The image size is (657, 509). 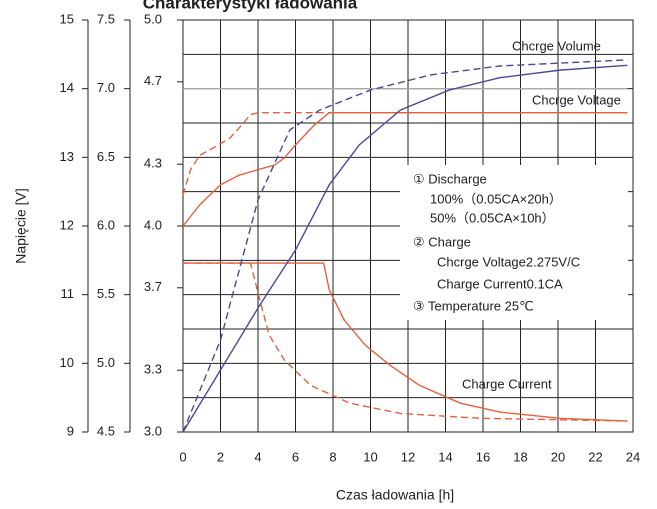 I want to click on y-tick-label: 4.0, so click(x=153, y=224).